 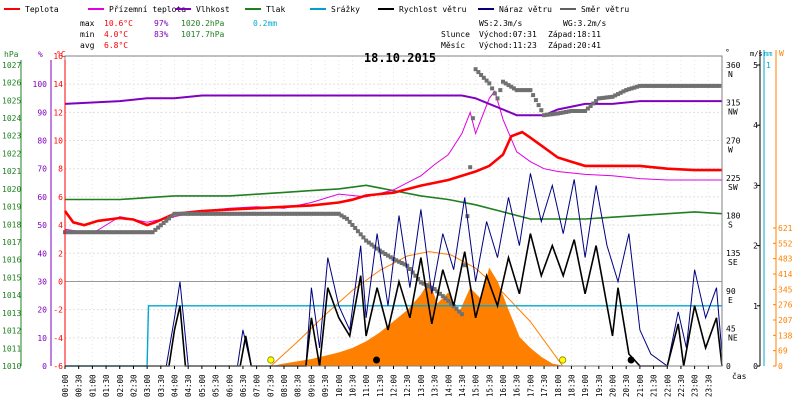 I want to click on pressure-tick-label: 1026, so click(x=11, y=83).